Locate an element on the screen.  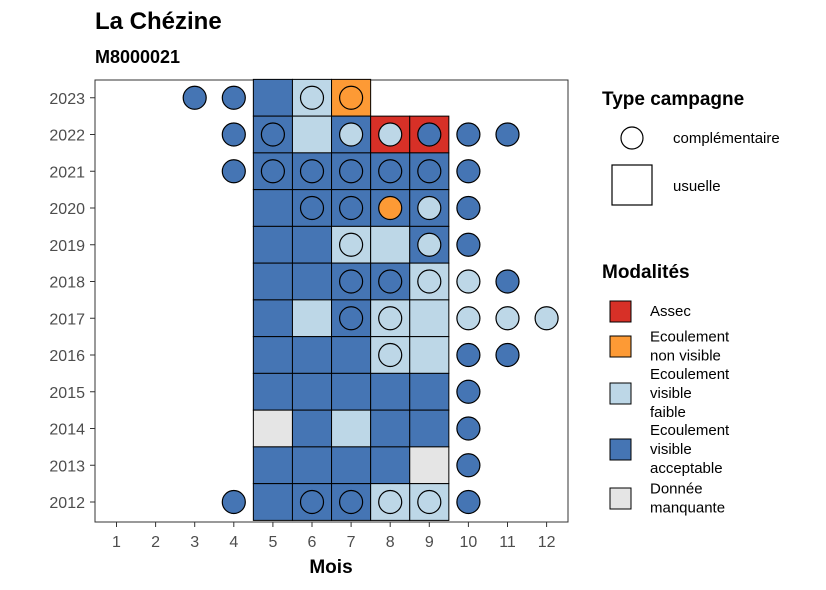
x-tick-label: 9 is located at coordinates (429, 542).